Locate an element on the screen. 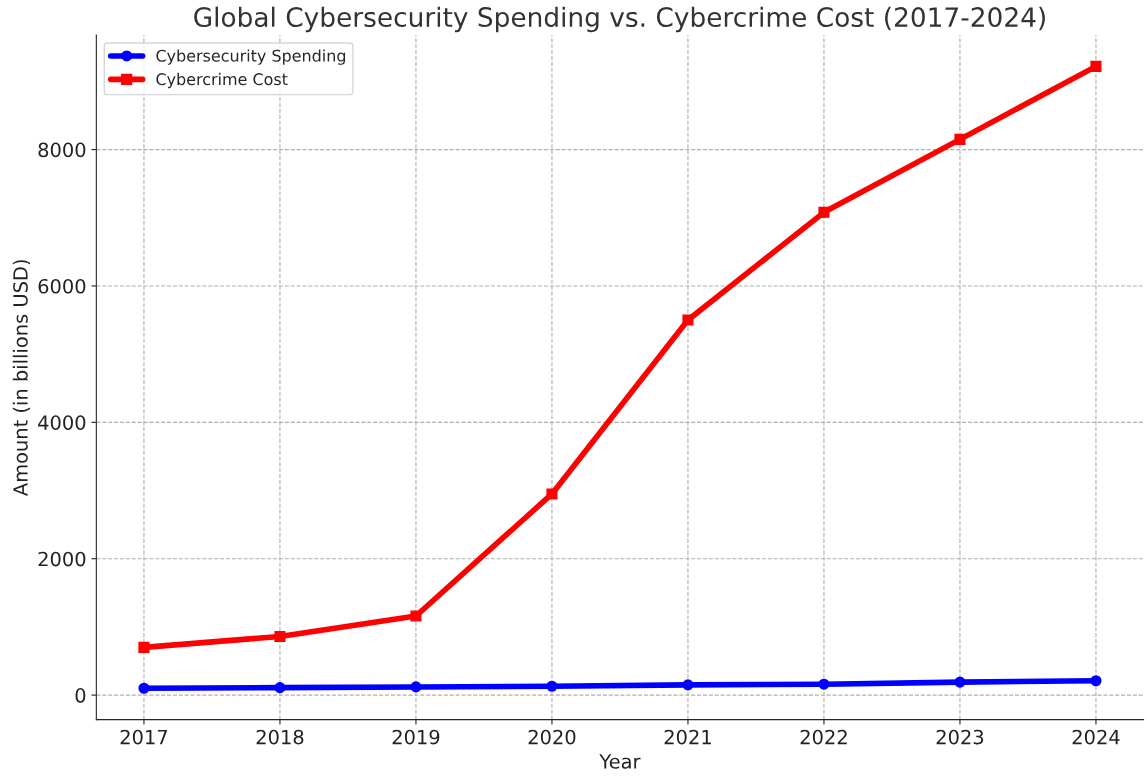 Image resolution: width=1147 pixels, height=778 pixels. y-tick-label: 8000 is located at coordinates (62, 150).